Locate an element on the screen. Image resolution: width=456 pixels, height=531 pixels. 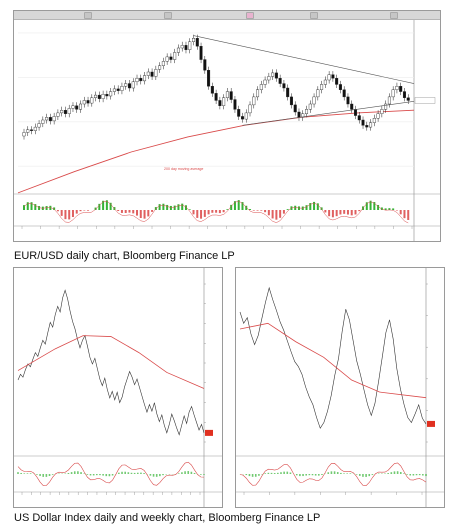
indicator-line is located at coordinates (333, 474).